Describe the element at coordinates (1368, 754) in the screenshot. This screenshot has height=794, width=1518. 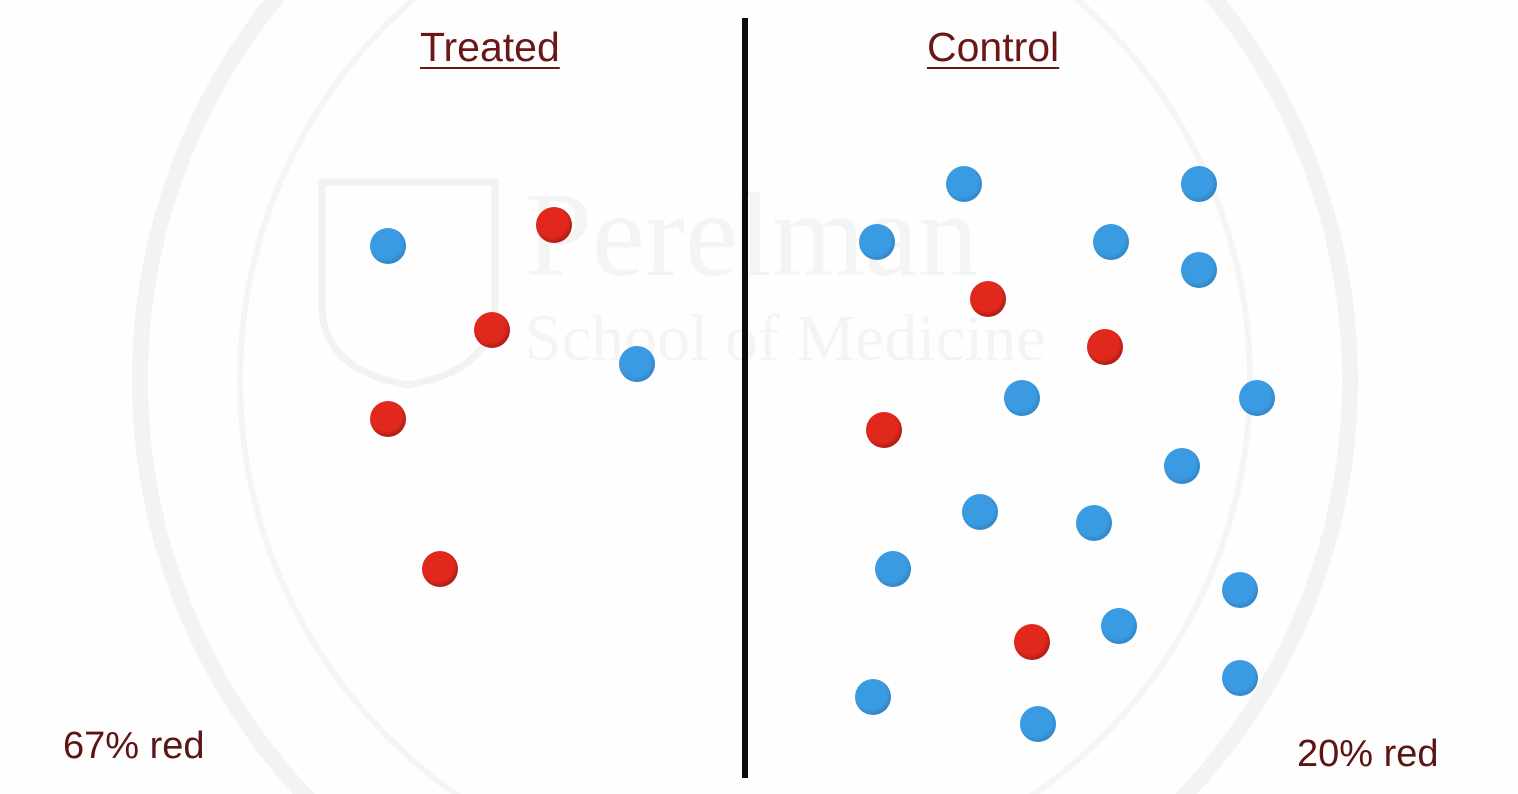
I see `control-red-percentage: 20% red` at that location.